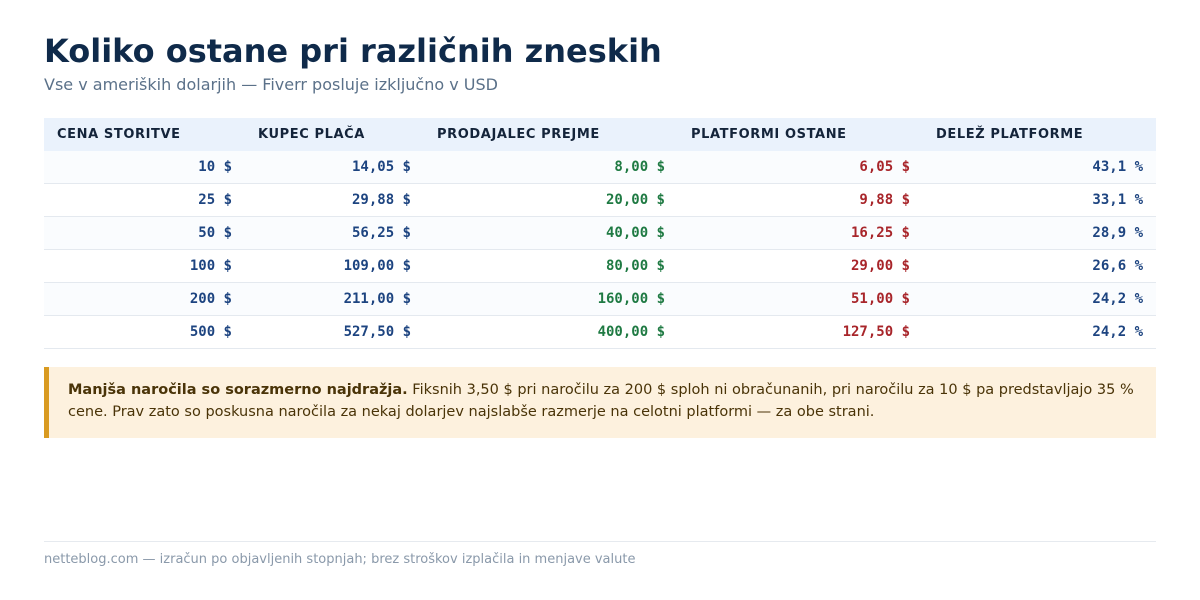 The width and height of the screenshot is (1200, 600). What do you see at coordinates (1039, 233) in the screenshot?
I see `cell-platform-share: 28,9 %` at bounding box center [1039, 233].